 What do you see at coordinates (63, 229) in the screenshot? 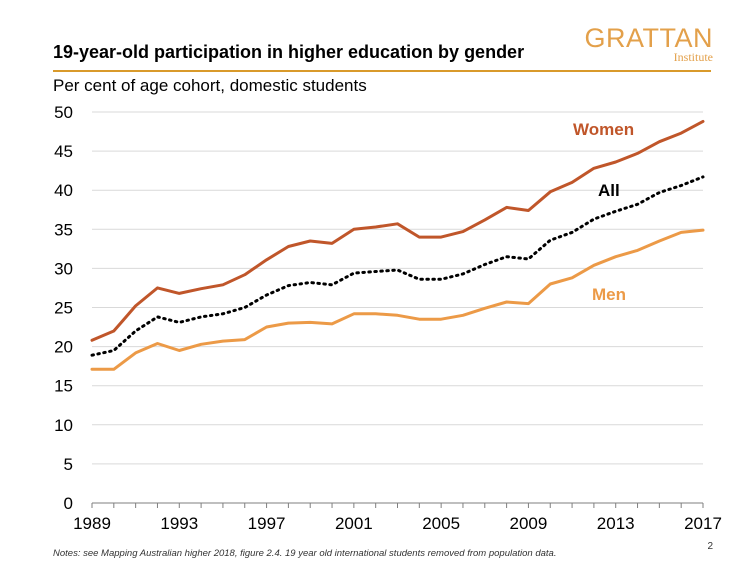
I see `y-tick-label: 35` at bounding box center [63, 229].